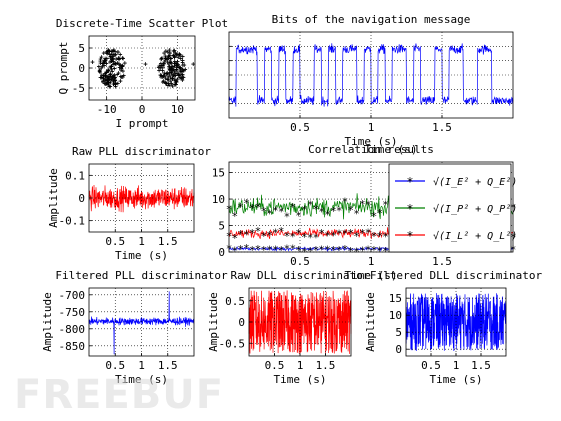 Image resolution: width=561 pixels, height=421 pixels. I want to click on filtpll-title: Filtered PLL discriminator, so click(141, 275).